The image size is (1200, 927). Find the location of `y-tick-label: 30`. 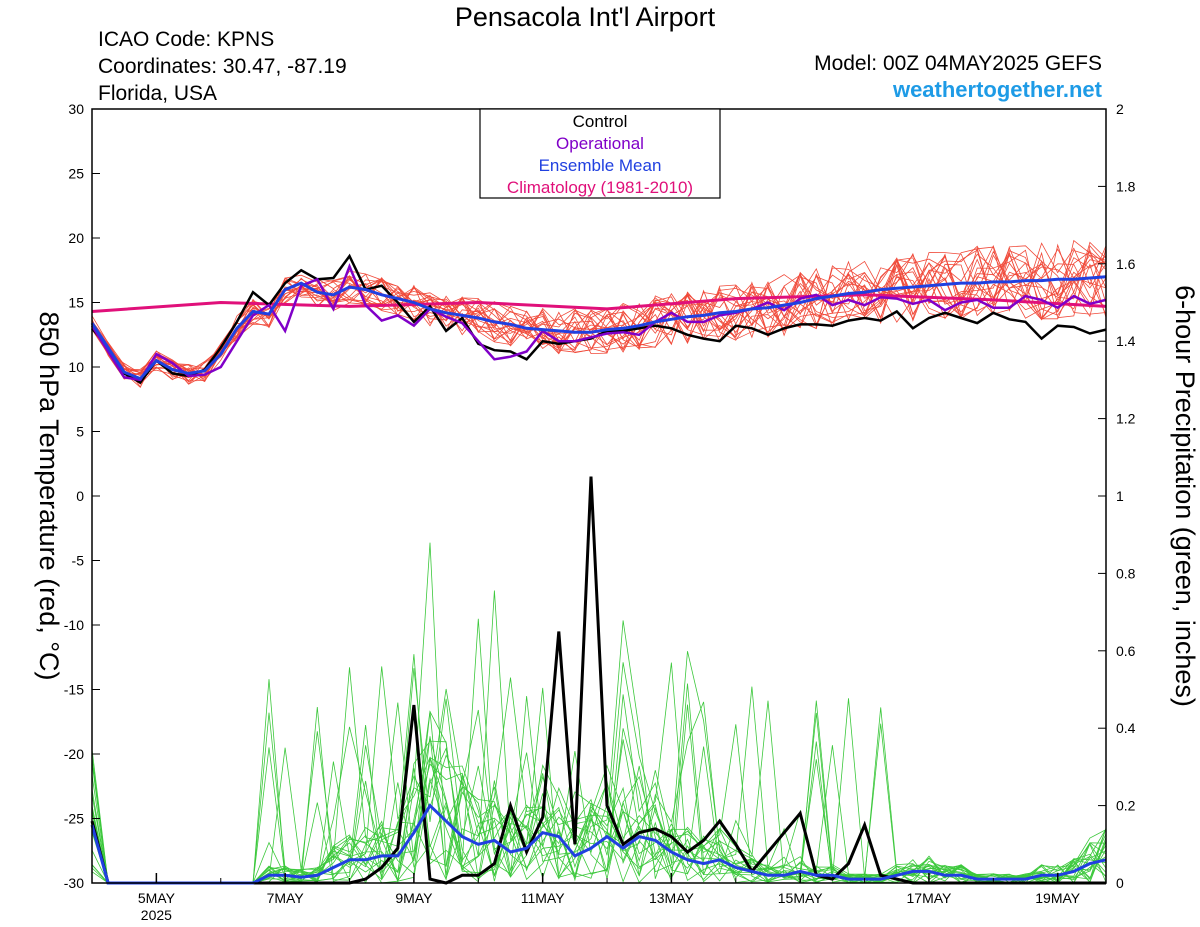

y-tick-label: 30 is located at coordinates (76, 109).